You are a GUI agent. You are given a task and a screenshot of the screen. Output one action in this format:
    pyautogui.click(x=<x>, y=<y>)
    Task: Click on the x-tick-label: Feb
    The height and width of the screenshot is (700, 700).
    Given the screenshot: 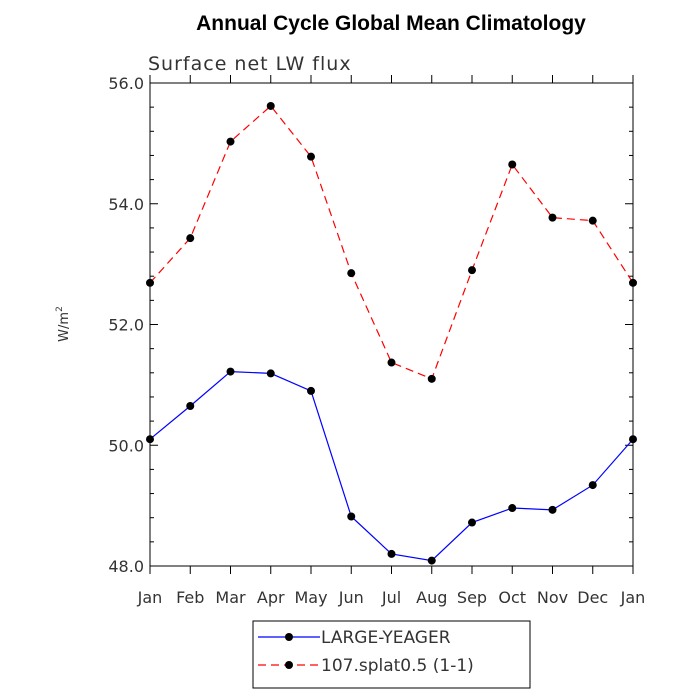 What is the action you would take?
    pyautogui.click(x=190, y=597)
    